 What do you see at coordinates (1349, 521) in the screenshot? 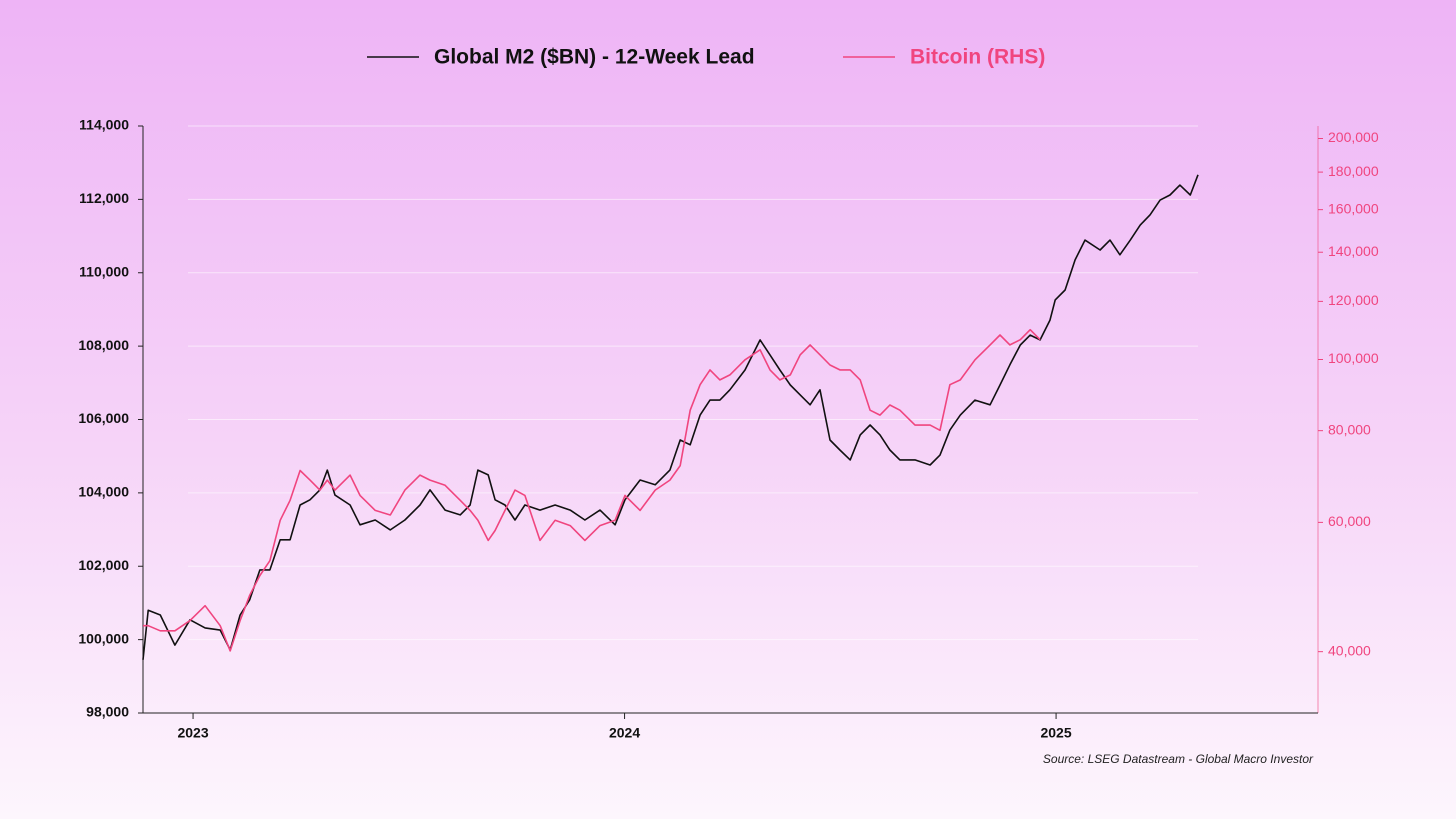
I see `y2-tick-label: 60,000` at bounding box center [1349, 521].